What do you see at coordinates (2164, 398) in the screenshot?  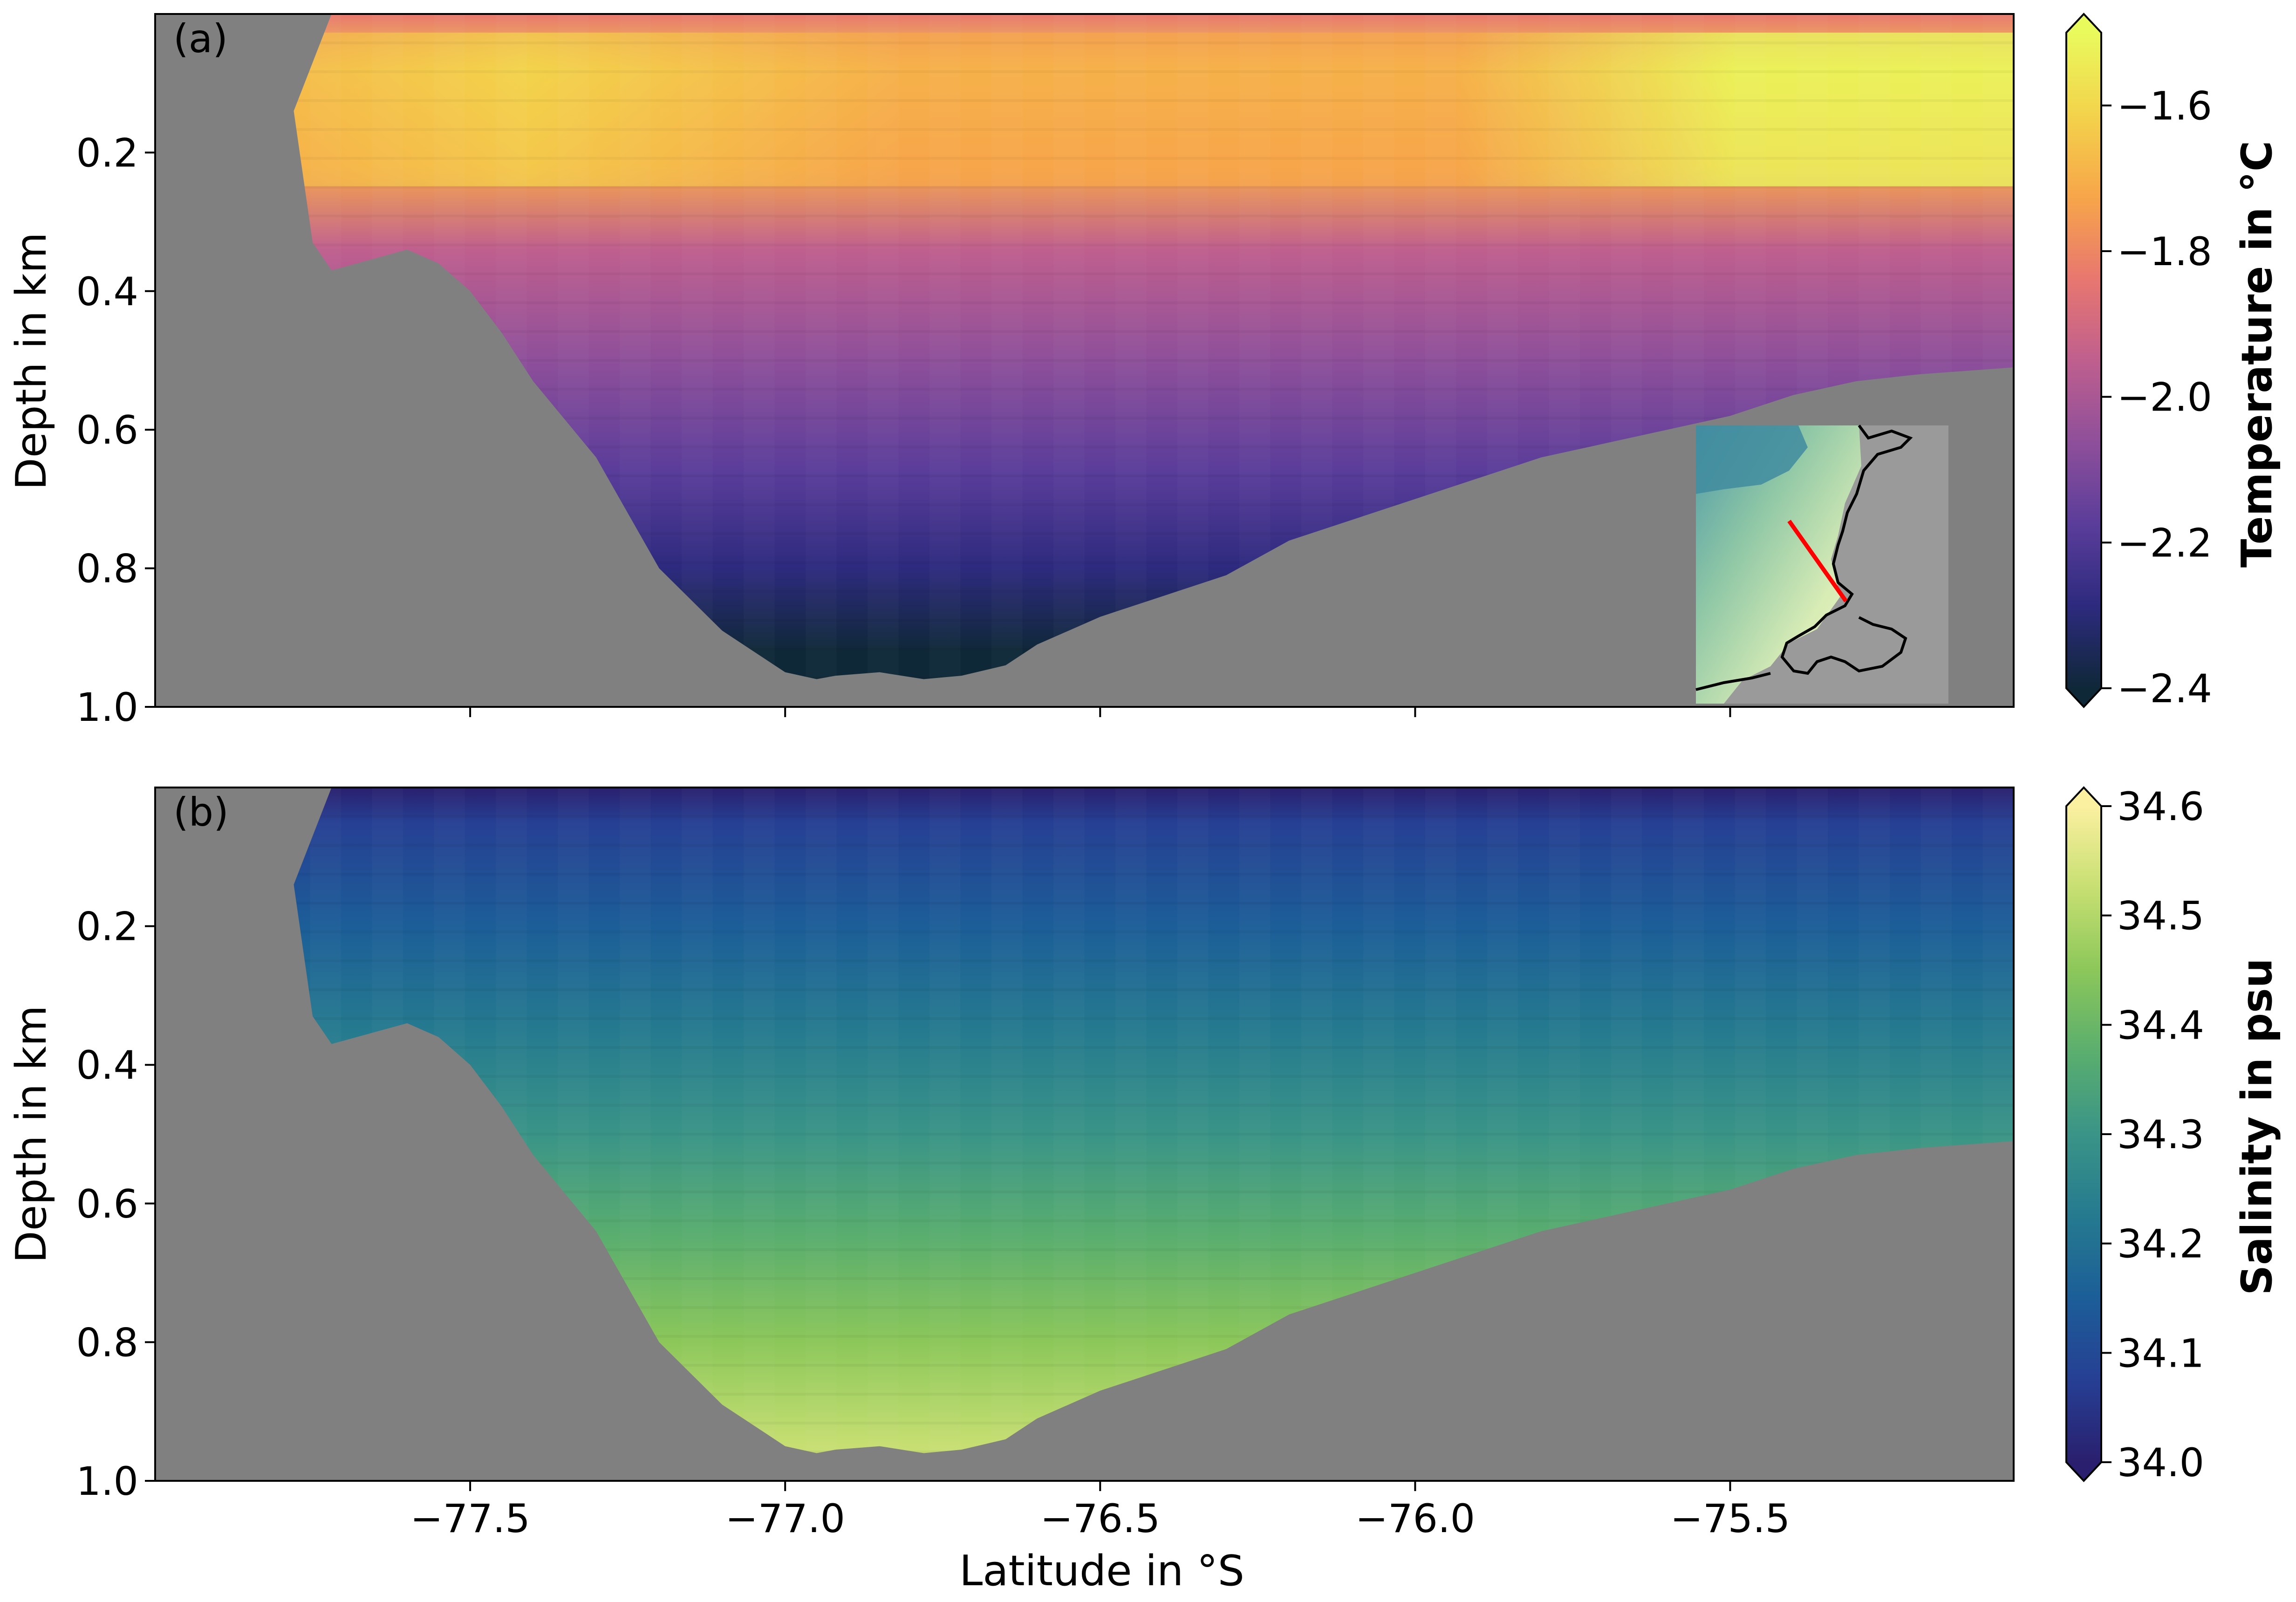 I see `colorbar-tick-label: −2.0` at bounding box center [2164, 398].